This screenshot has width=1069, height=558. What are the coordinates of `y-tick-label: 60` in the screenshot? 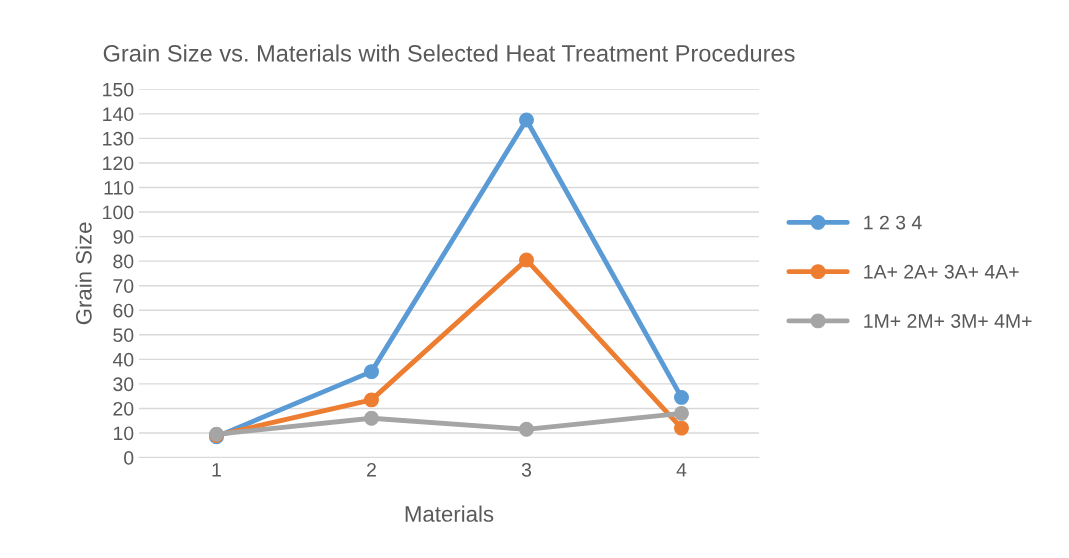 It's located at (123, 310).